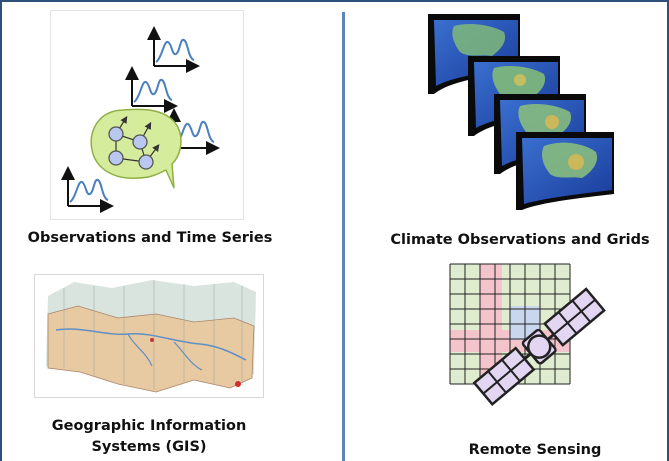  I want to click on observations-illustration, so click(147, 115).